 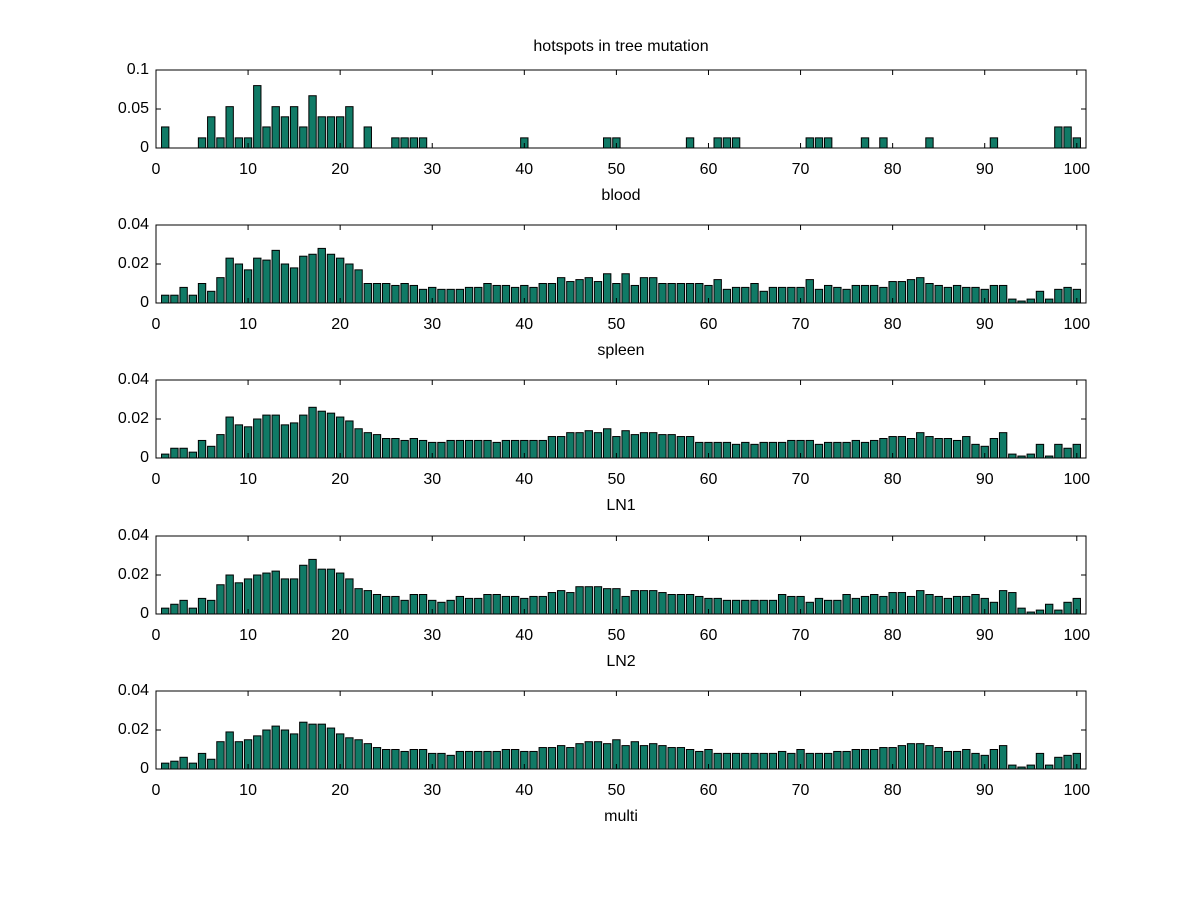 I want to click on x-tick-label: 60, so click(x=709, y=324).